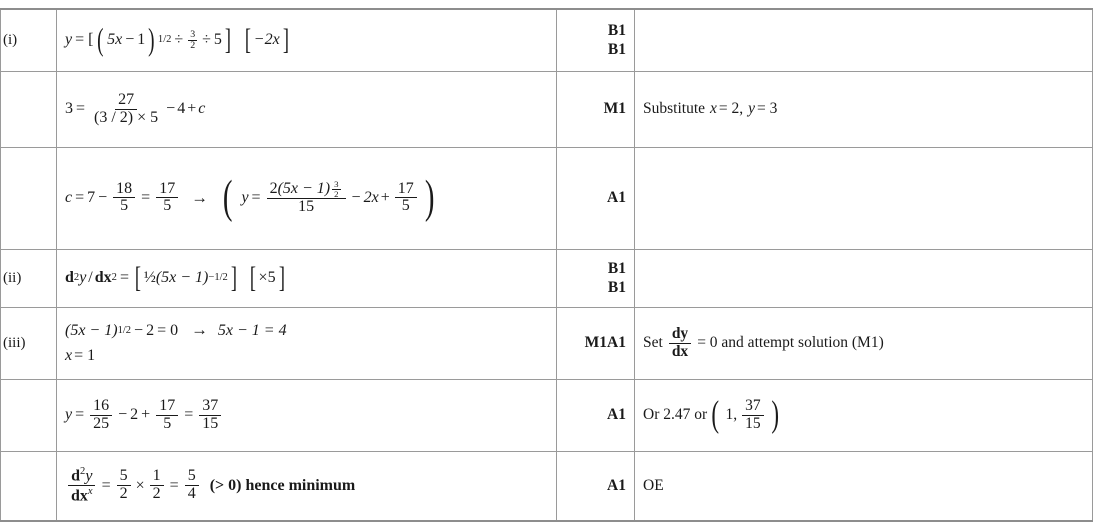  What do you see at coordinates (713, 415) in the screenshot?
I see `comment-alternative-answer: Or 2.47 or ( 1, 37 15 )` at bounding box center [713, 415].